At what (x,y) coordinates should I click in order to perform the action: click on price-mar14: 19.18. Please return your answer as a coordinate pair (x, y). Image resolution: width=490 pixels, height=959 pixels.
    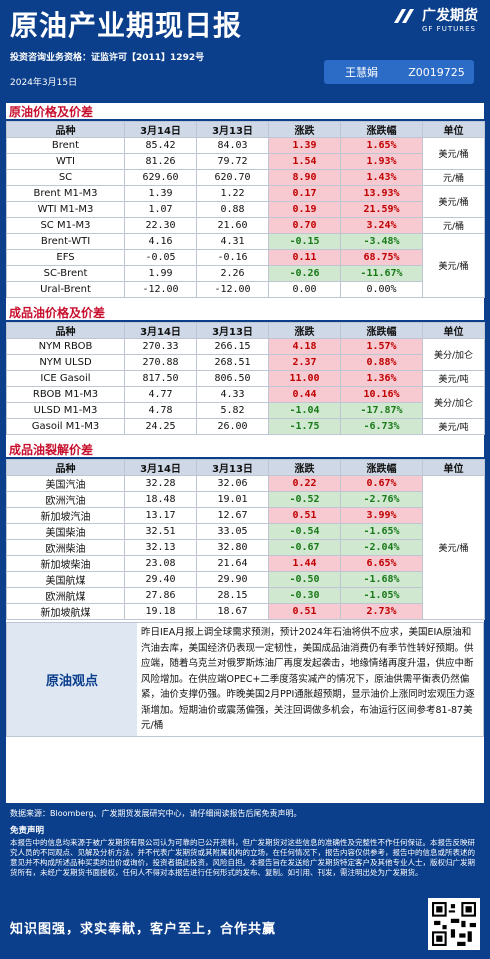
    Looking at the image, I should click on (160, 611).